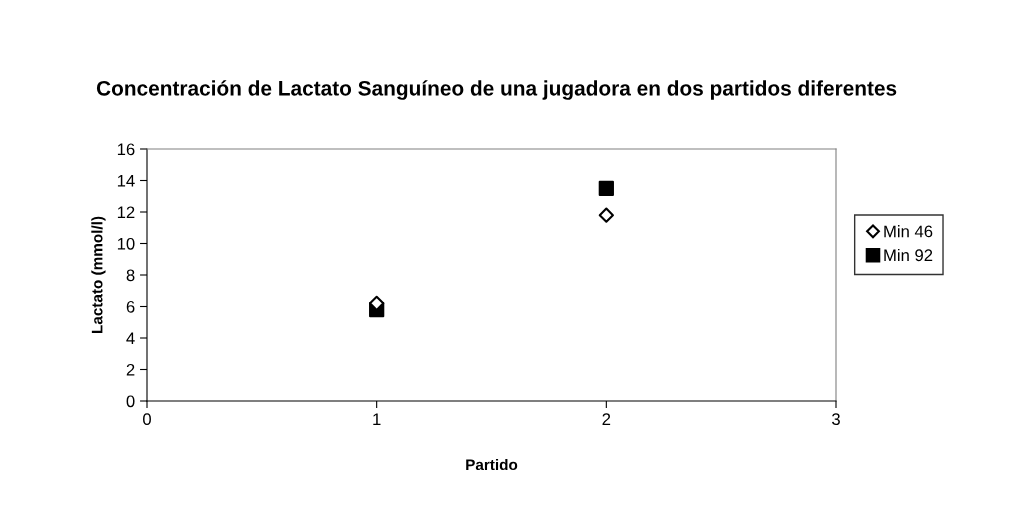 This screenshot has height=508, width=1010. I want to click on x-tick-label: 1, so click(377, 419).